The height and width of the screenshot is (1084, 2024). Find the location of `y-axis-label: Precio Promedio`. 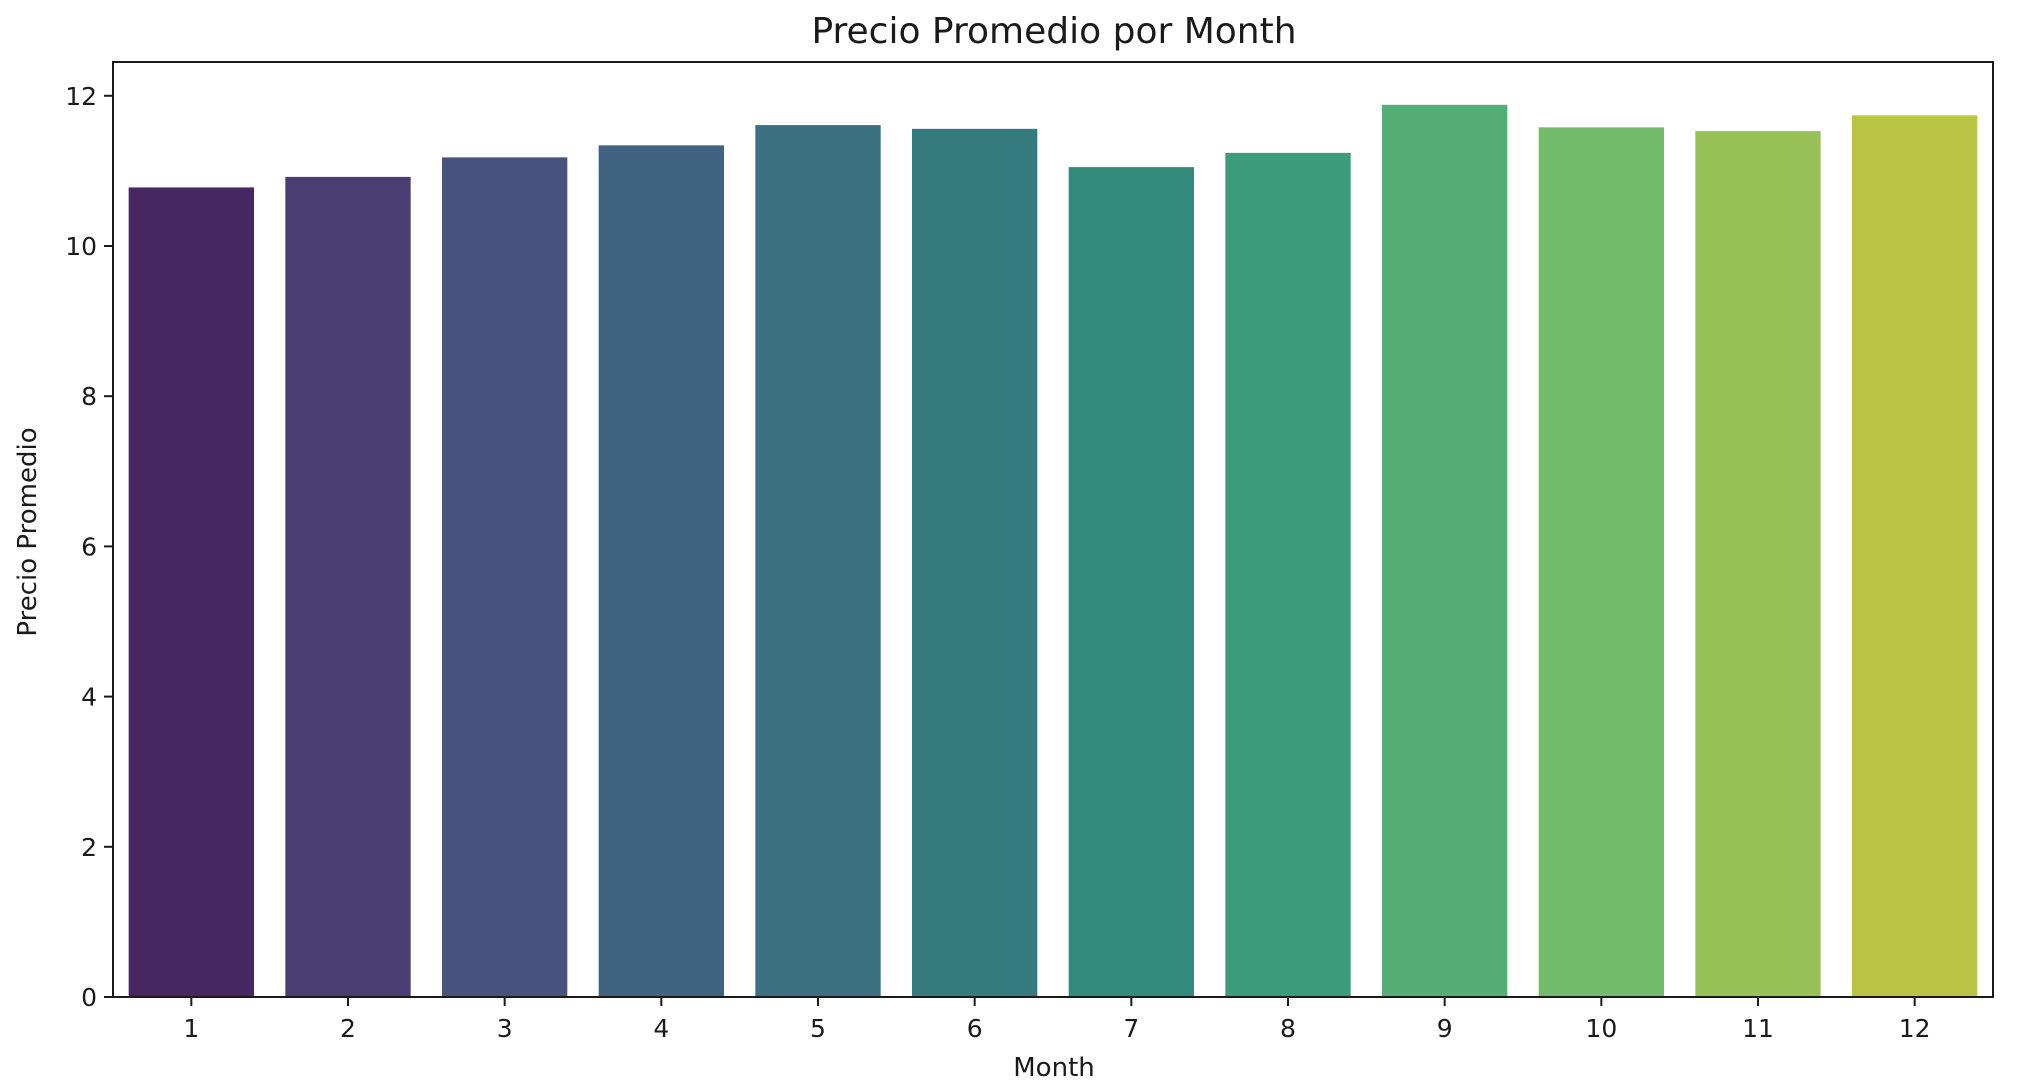

y-axis-label: Precio Promedio is located at coordinates (28, 531).